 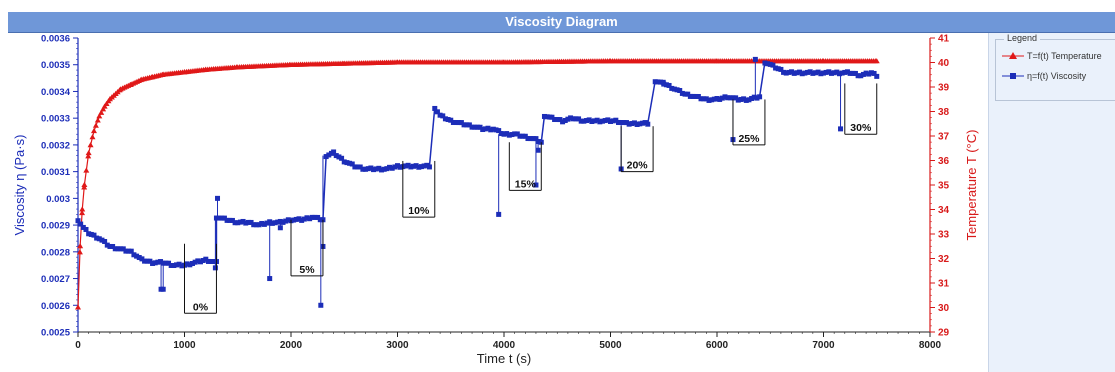 I want to click on y-left-tick-label: 0.0035, so click(x=56, y=65).